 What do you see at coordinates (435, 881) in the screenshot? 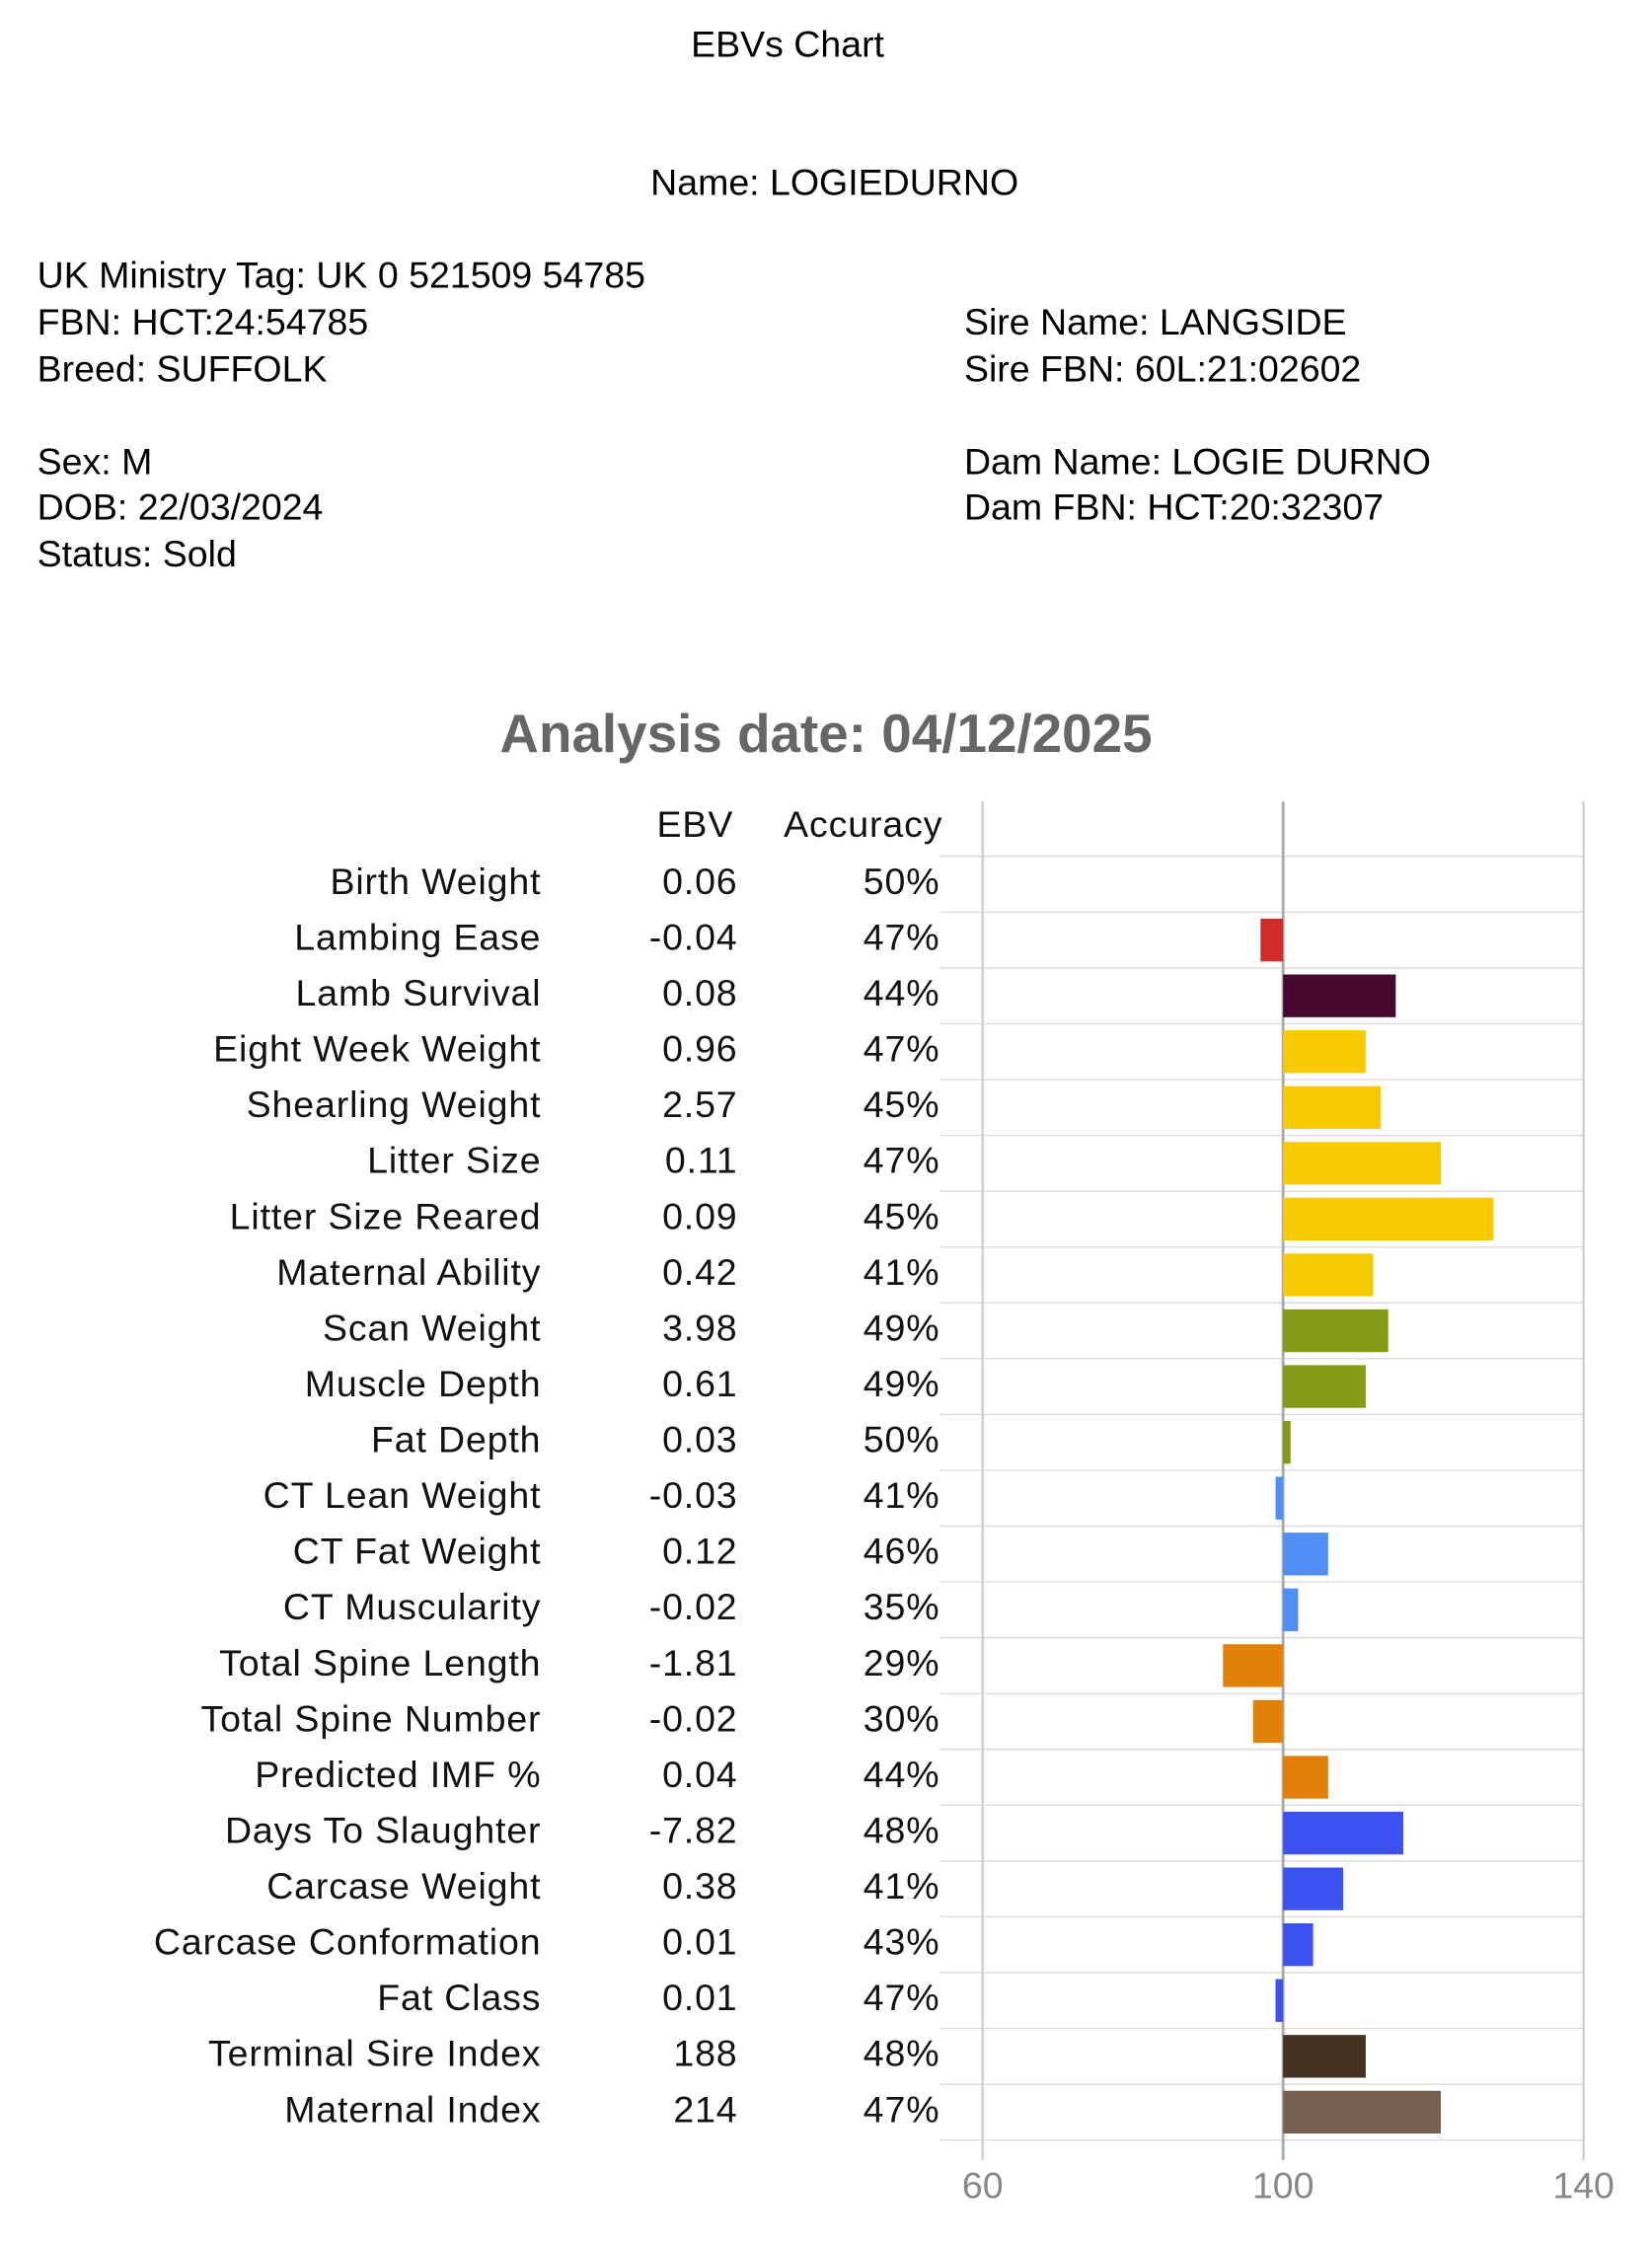
I see `category-label: Birth Weight` at bounding box center [435, 881].